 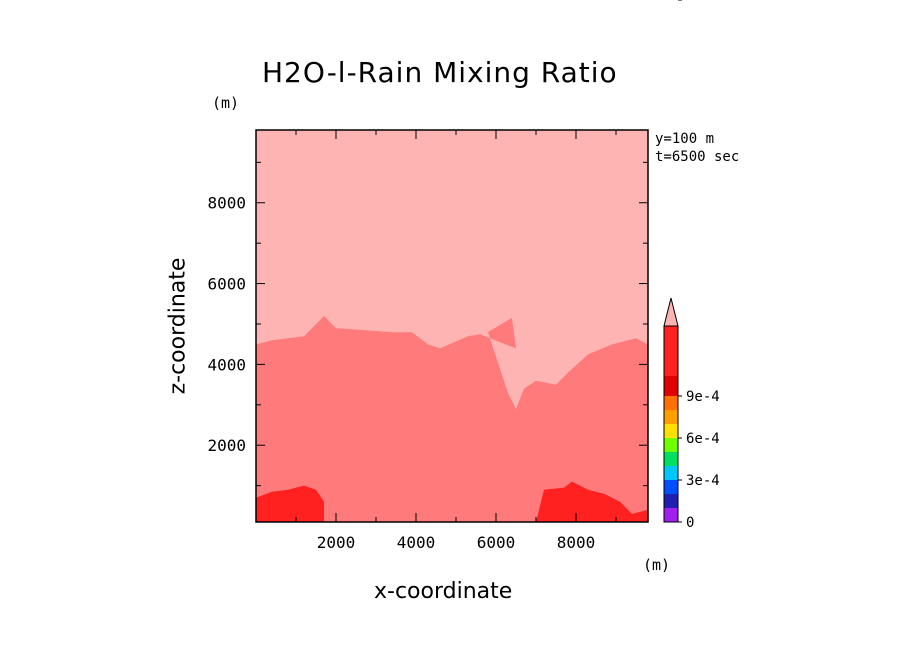 I want to click on contour-region-middle, so click(x=452, y=418).